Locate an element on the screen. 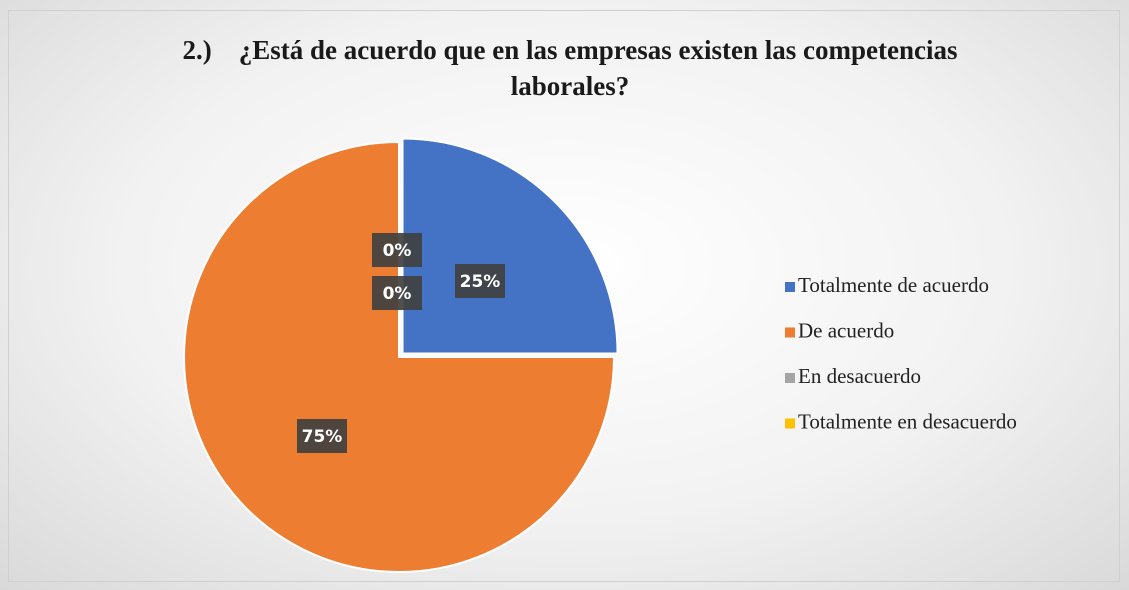 The width and height of the screenshot is (1129, 590). legend-label: Totalmente en desacuerdo is located at coordinates (907, 421).